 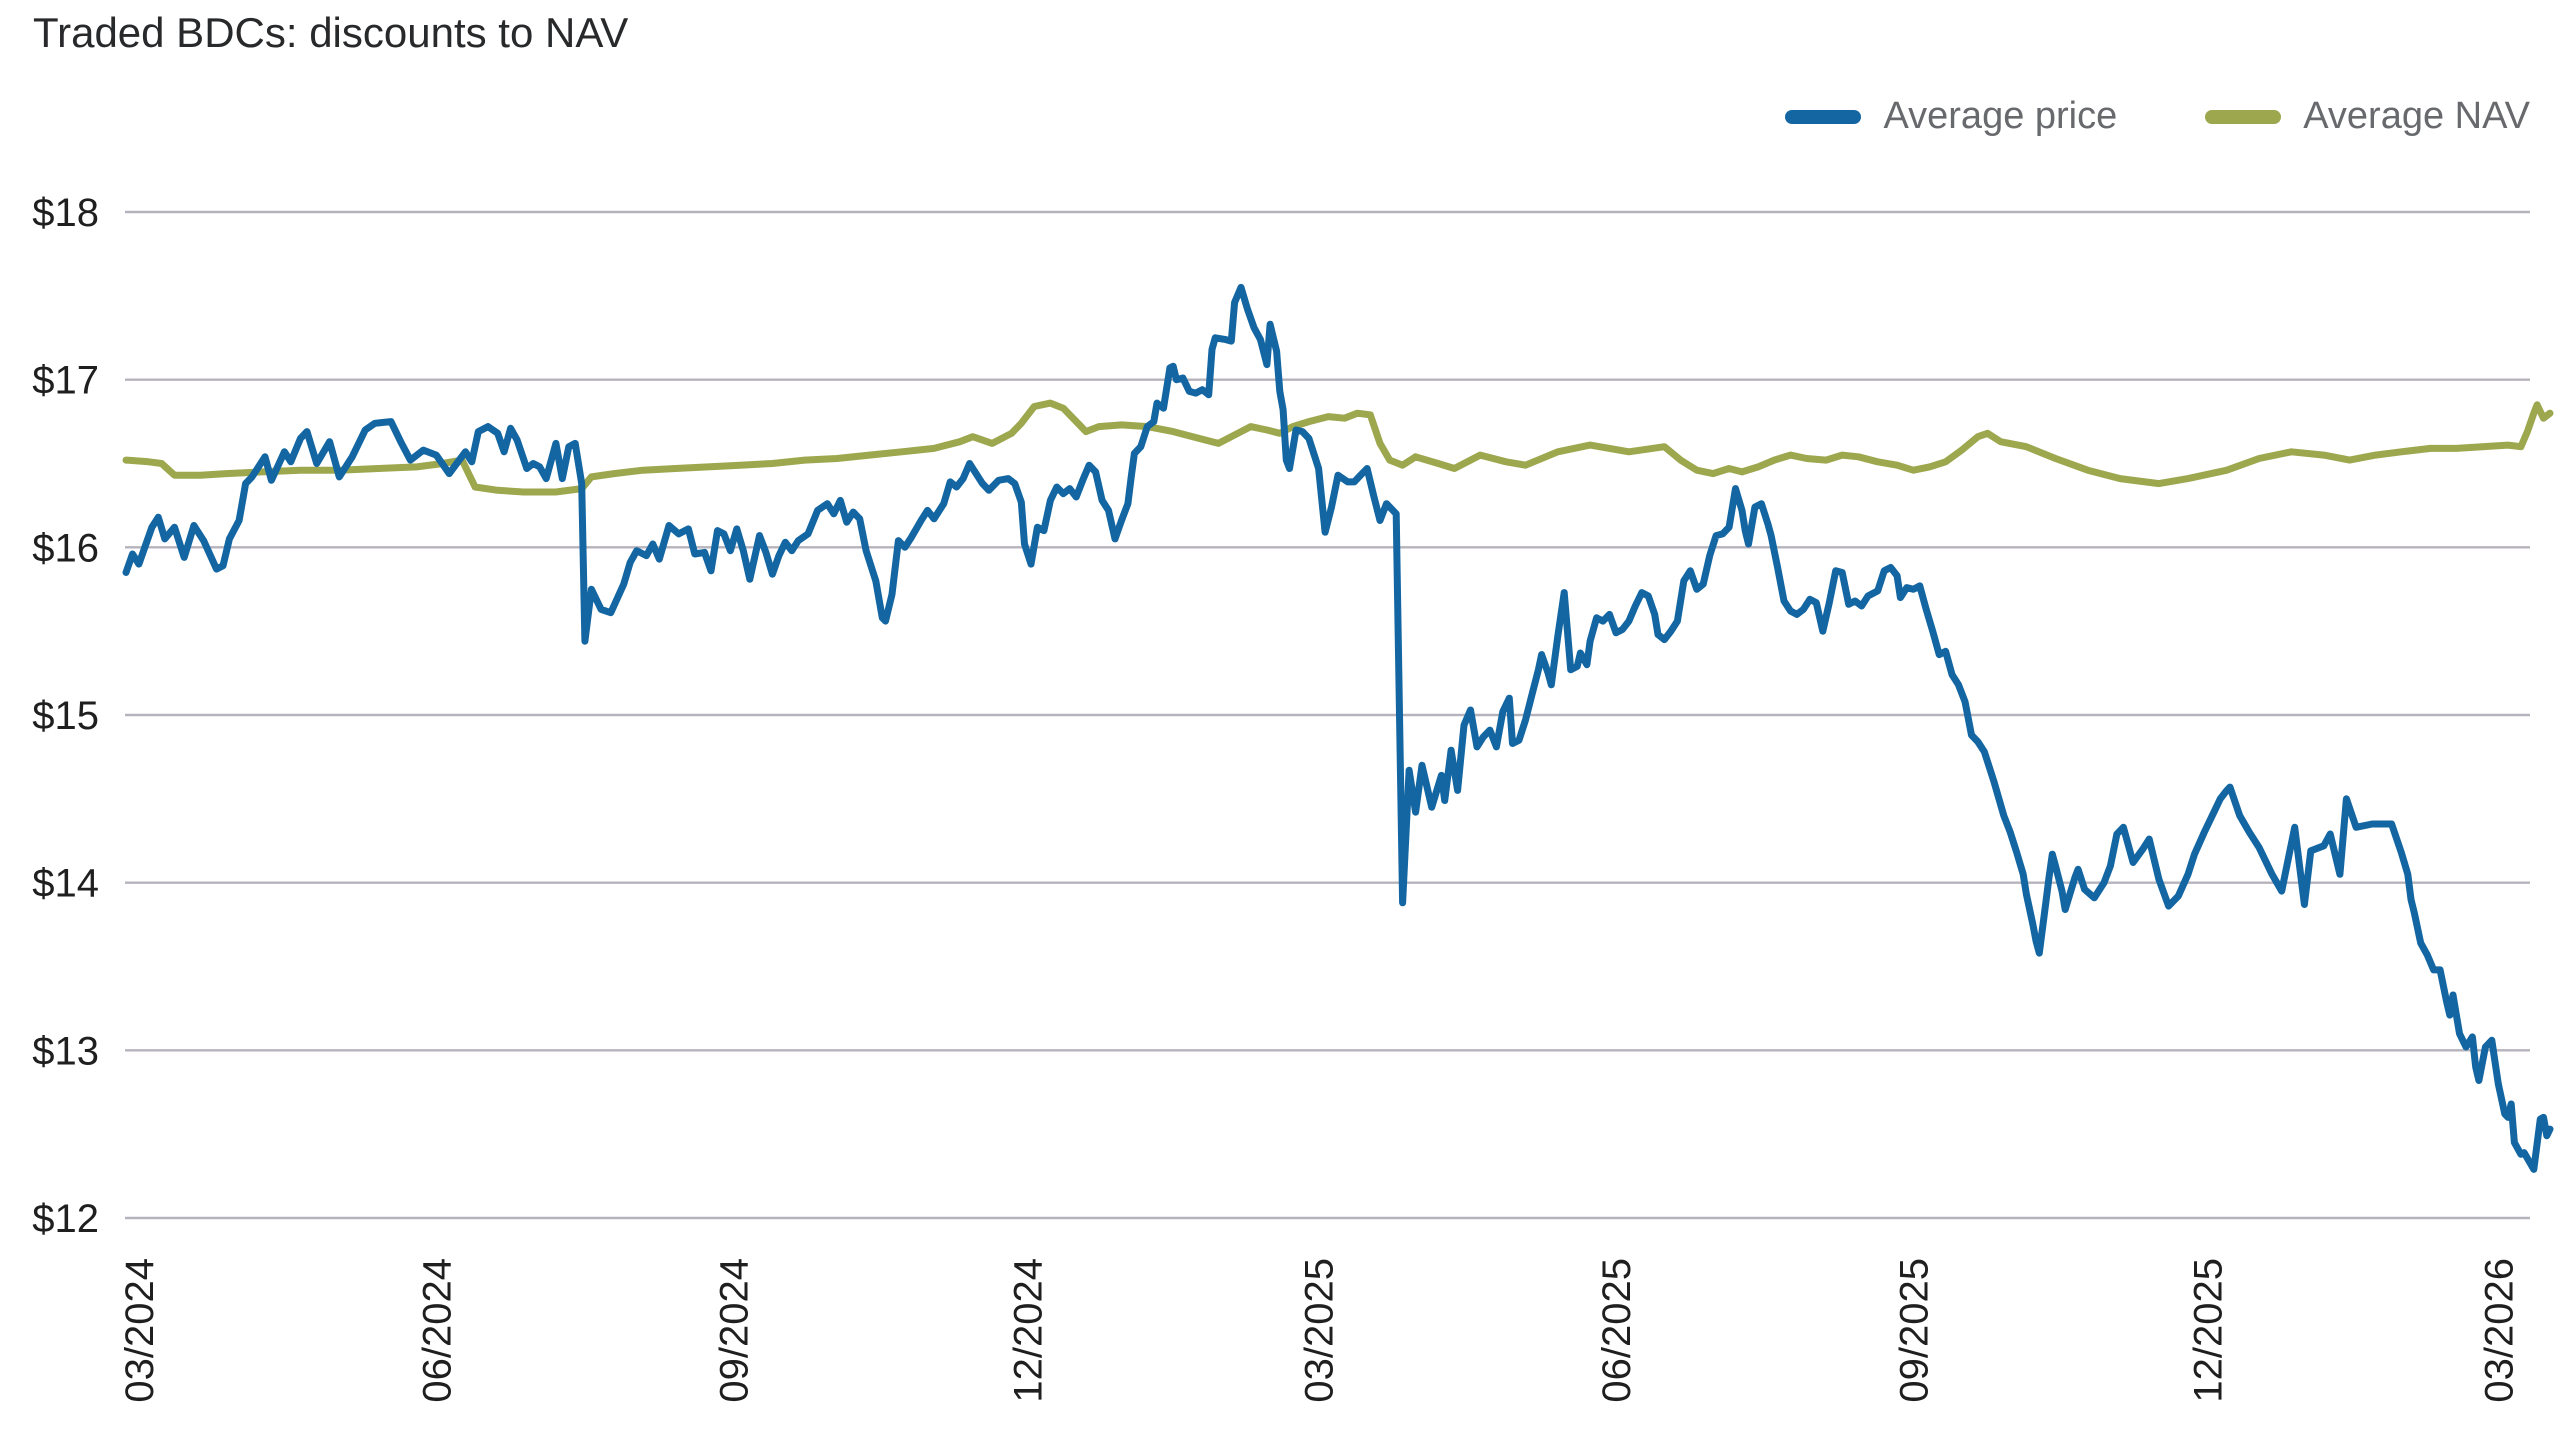 I want to click on x-tick-label: 03/2025, so click(x=1320, y=1330).